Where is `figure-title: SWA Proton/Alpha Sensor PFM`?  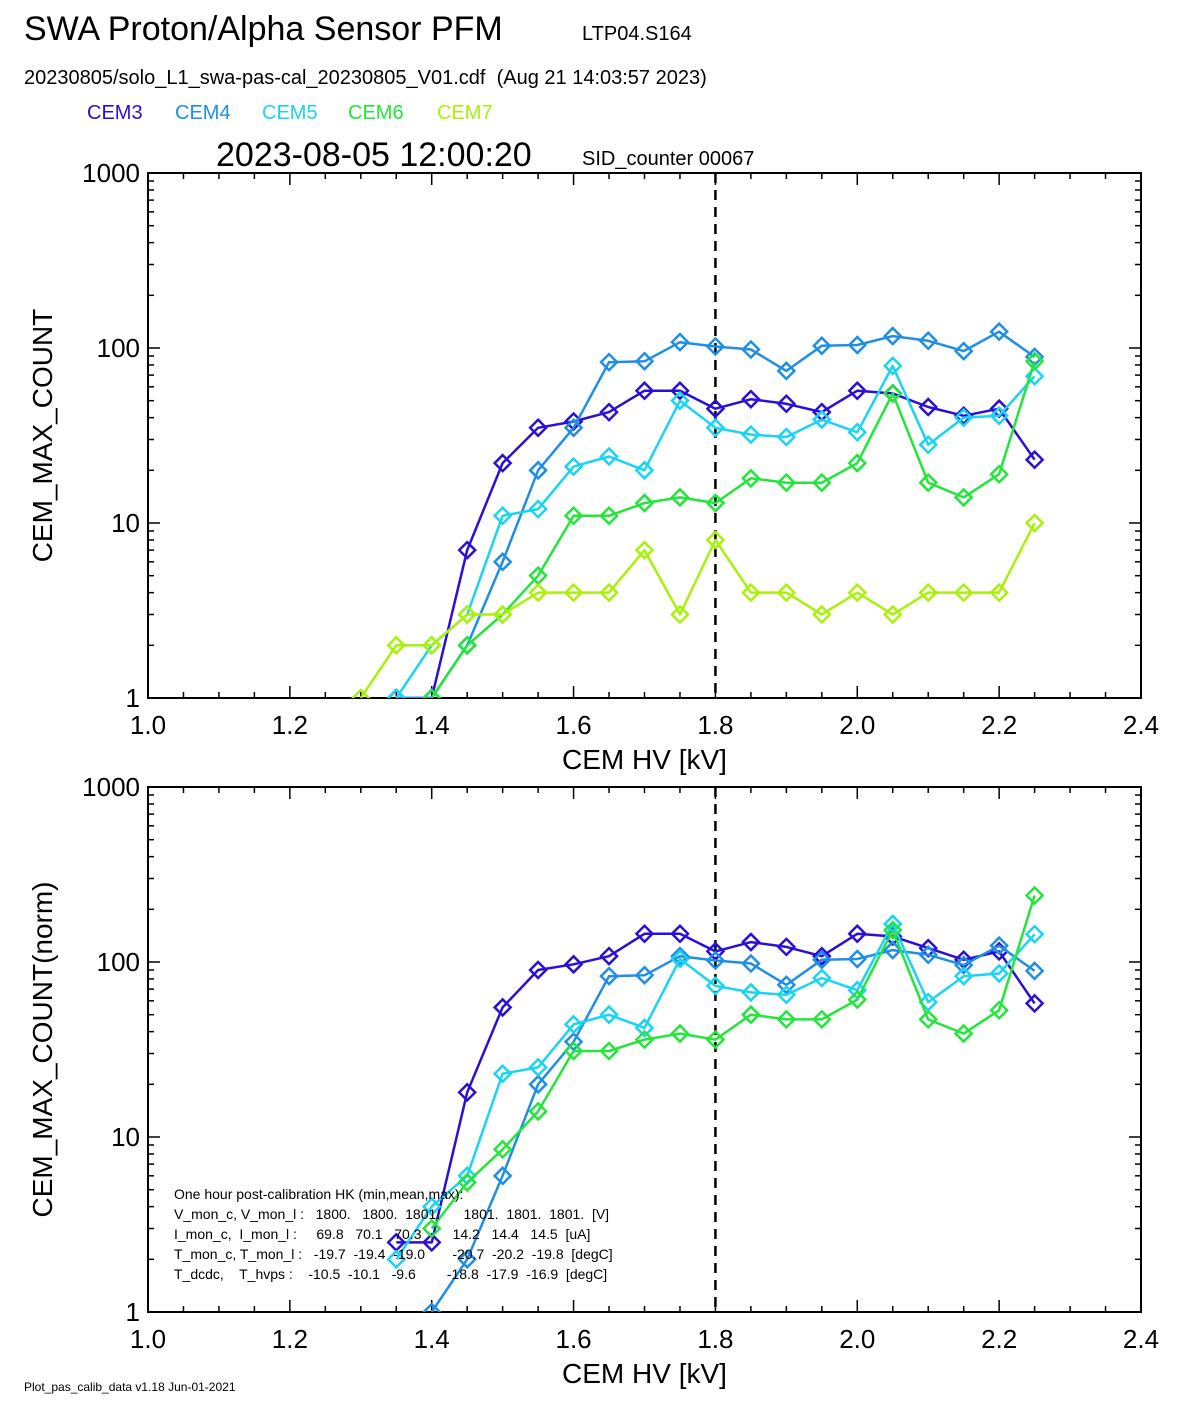 figure-title: SWA Proton/Alpha Sensor PFM is located at coordinates (263, 29).